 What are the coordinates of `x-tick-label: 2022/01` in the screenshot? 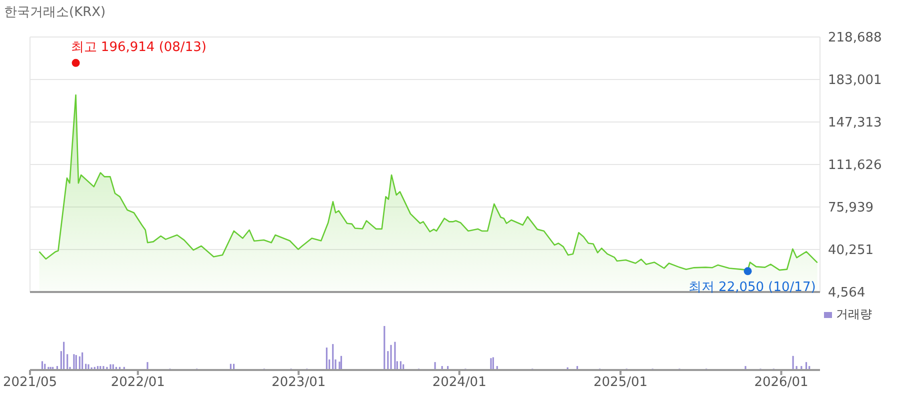 It's located at (137, 382).